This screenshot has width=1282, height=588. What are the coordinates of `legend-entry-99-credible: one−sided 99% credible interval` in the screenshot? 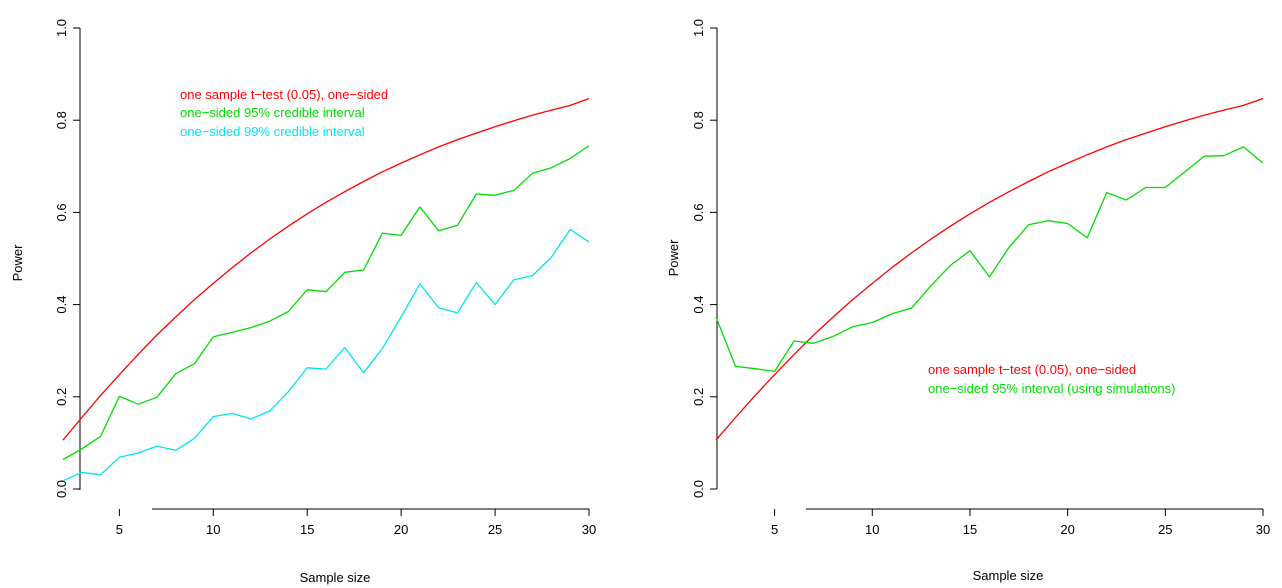 It's located at (272, 131).